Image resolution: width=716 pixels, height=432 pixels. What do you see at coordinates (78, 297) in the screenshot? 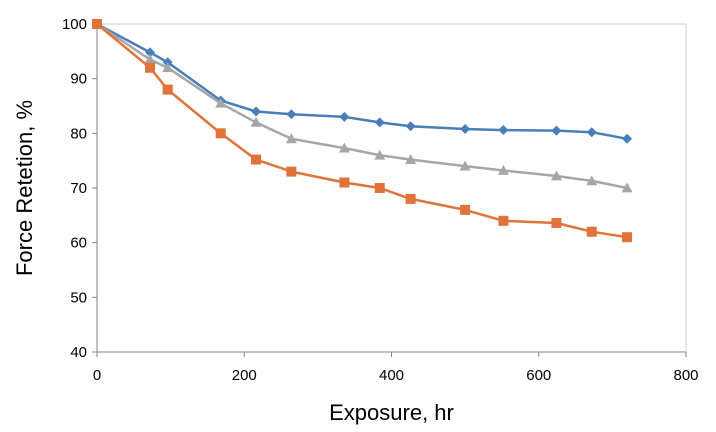
I see `y-tick-label: 50` at bounding box center [78, 297].